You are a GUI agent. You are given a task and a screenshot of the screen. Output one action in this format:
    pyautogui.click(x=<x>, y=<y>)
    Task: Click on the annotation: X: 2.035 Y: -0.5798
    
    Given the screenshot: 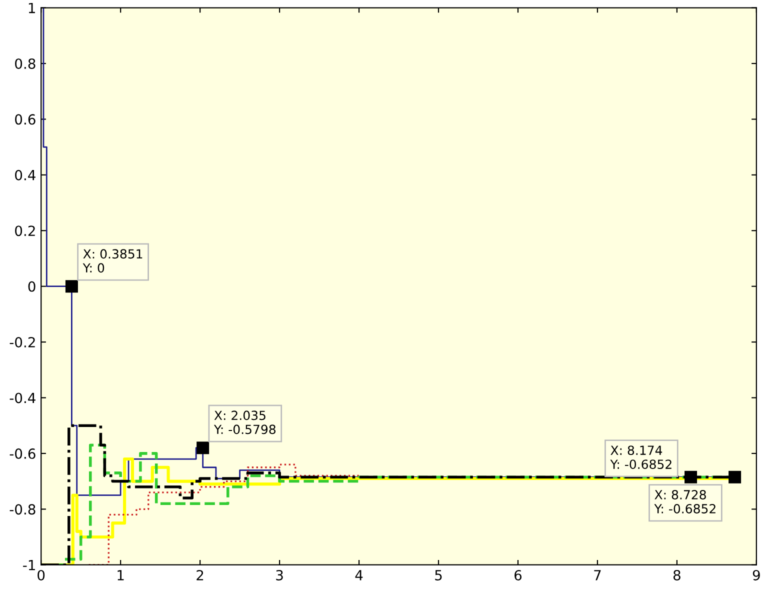 What is the action you would take?
    pyautogui.click(x=245, y=422)
    